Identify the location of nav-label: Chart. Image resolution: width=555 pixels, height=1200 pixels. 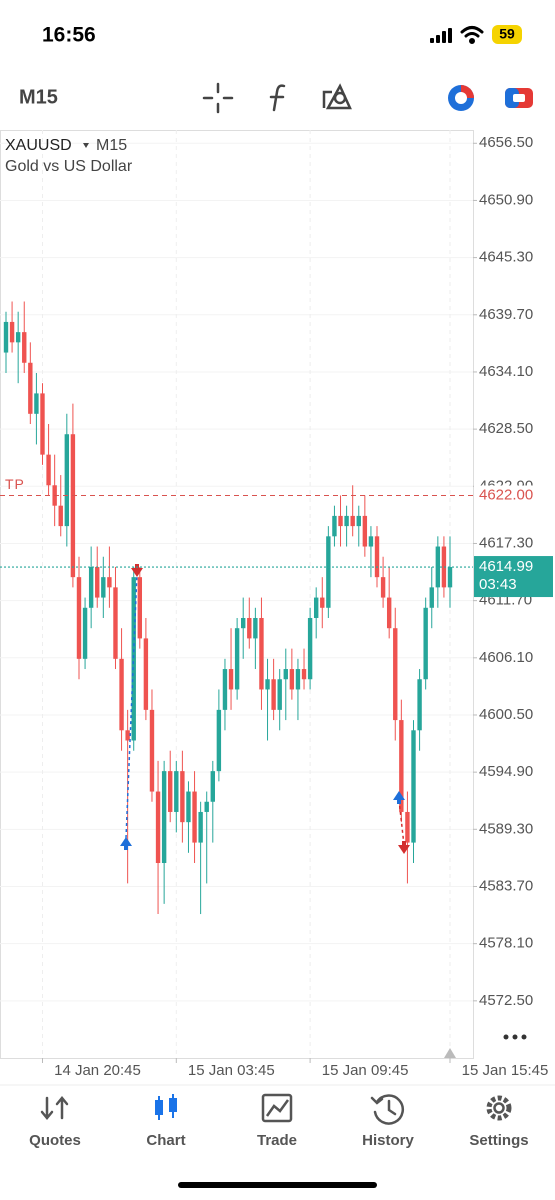
(165, 1140).